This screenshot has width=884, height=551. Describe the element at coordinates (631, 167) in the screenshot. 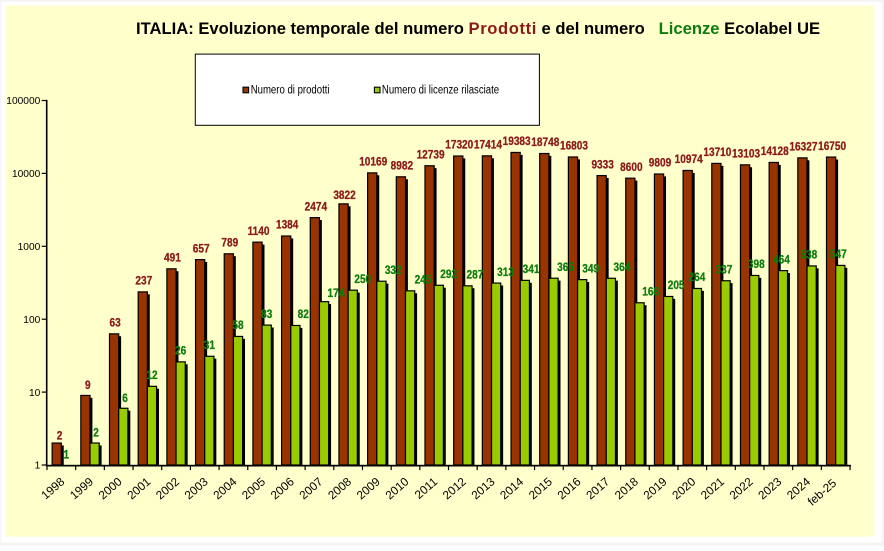

I see `svg-text: 8600` at that location.